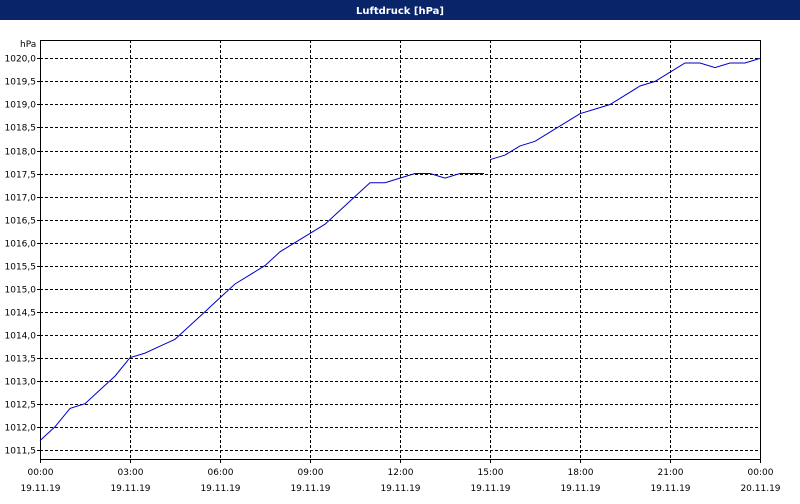 The width and height of the screenshot is (800, 504). What do you see at coordinates (221, 473) in the screenshot?
I see `x-tick-label: 06:00` at bounding box center [221, 473].